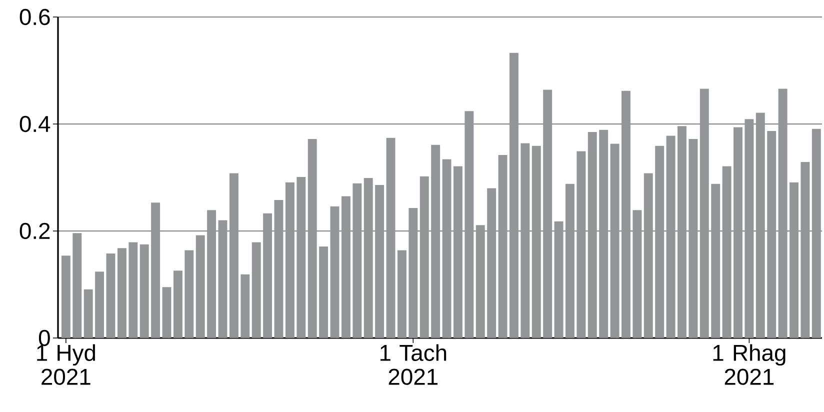 This screenshot has width=824, height=412. I want to click on x-tick-label: 1 Tach 2021, so click(413, 364).